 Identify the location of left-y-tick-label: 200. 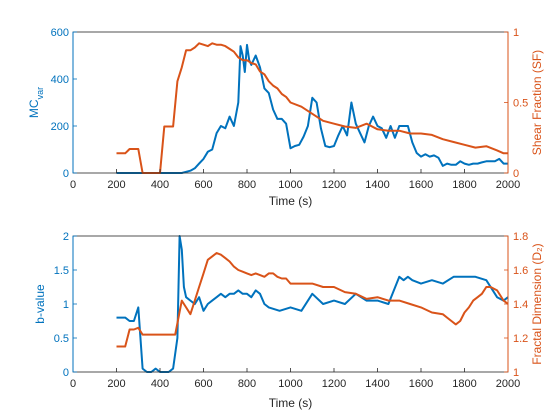
(60, 127).